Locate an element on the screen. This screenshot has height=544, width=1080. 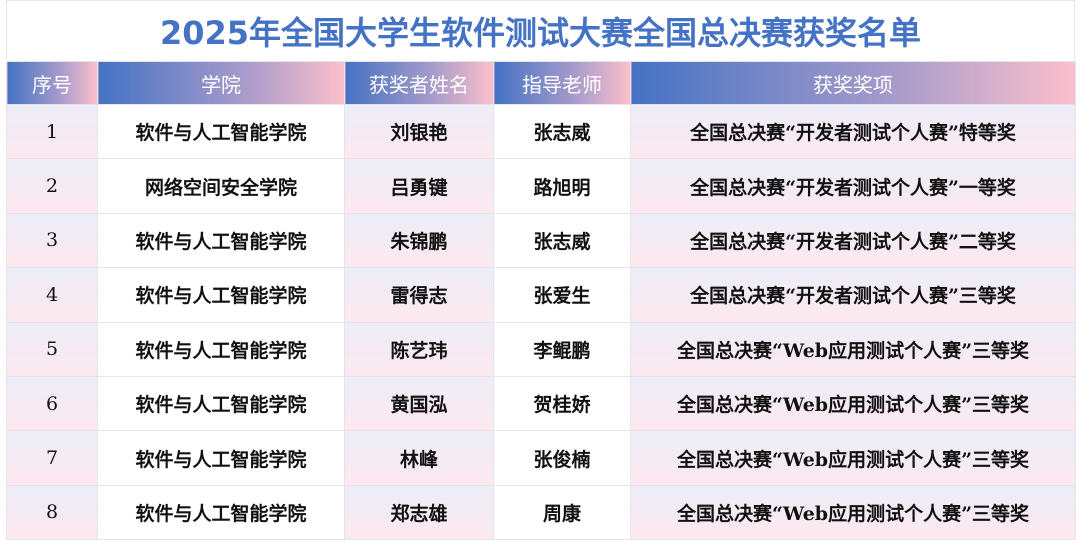
table-row: 2 网络空间安全学院 吕勇键 路旭明 全国总决赛“开发者测试个人赛”一等奖 is located at coordinates (541, 186).